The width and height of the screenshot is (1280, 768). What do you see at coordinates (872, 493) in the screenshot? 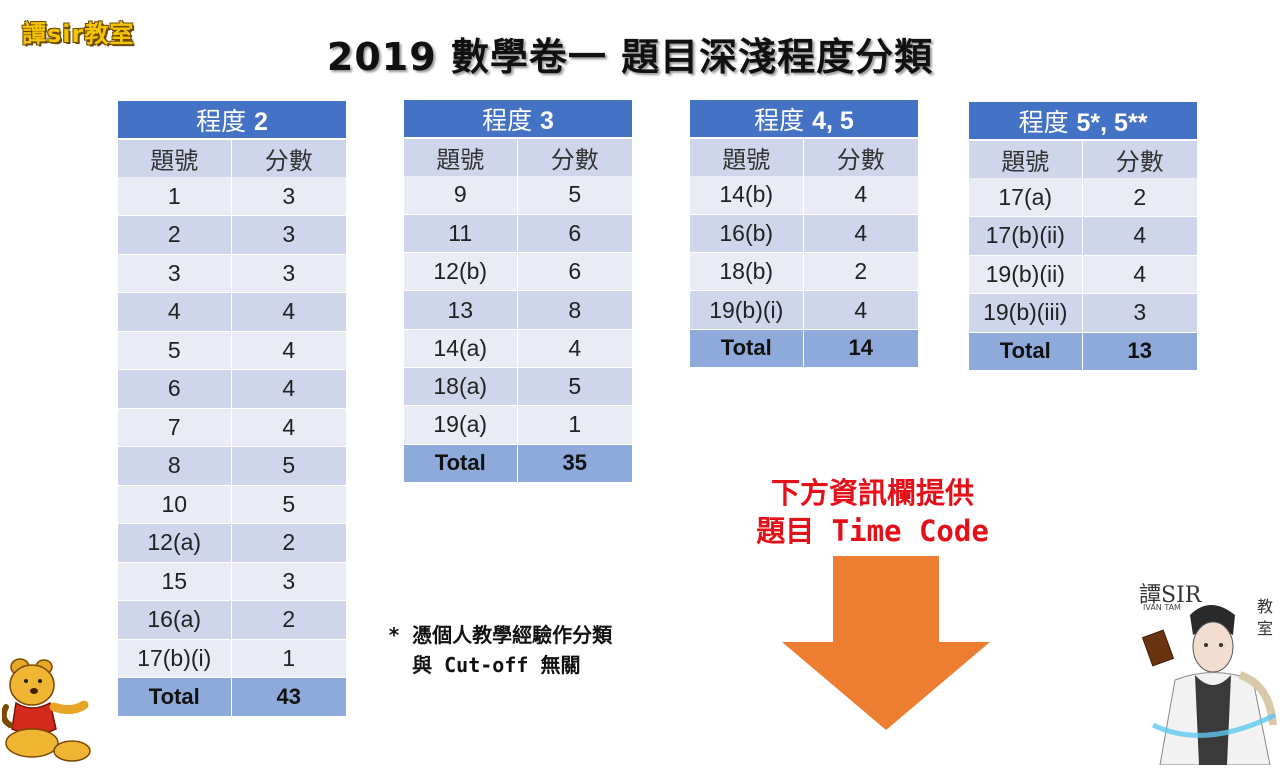
I see `callout-line-1: 下方資訊欄提供` at bounding box center [872, 493].